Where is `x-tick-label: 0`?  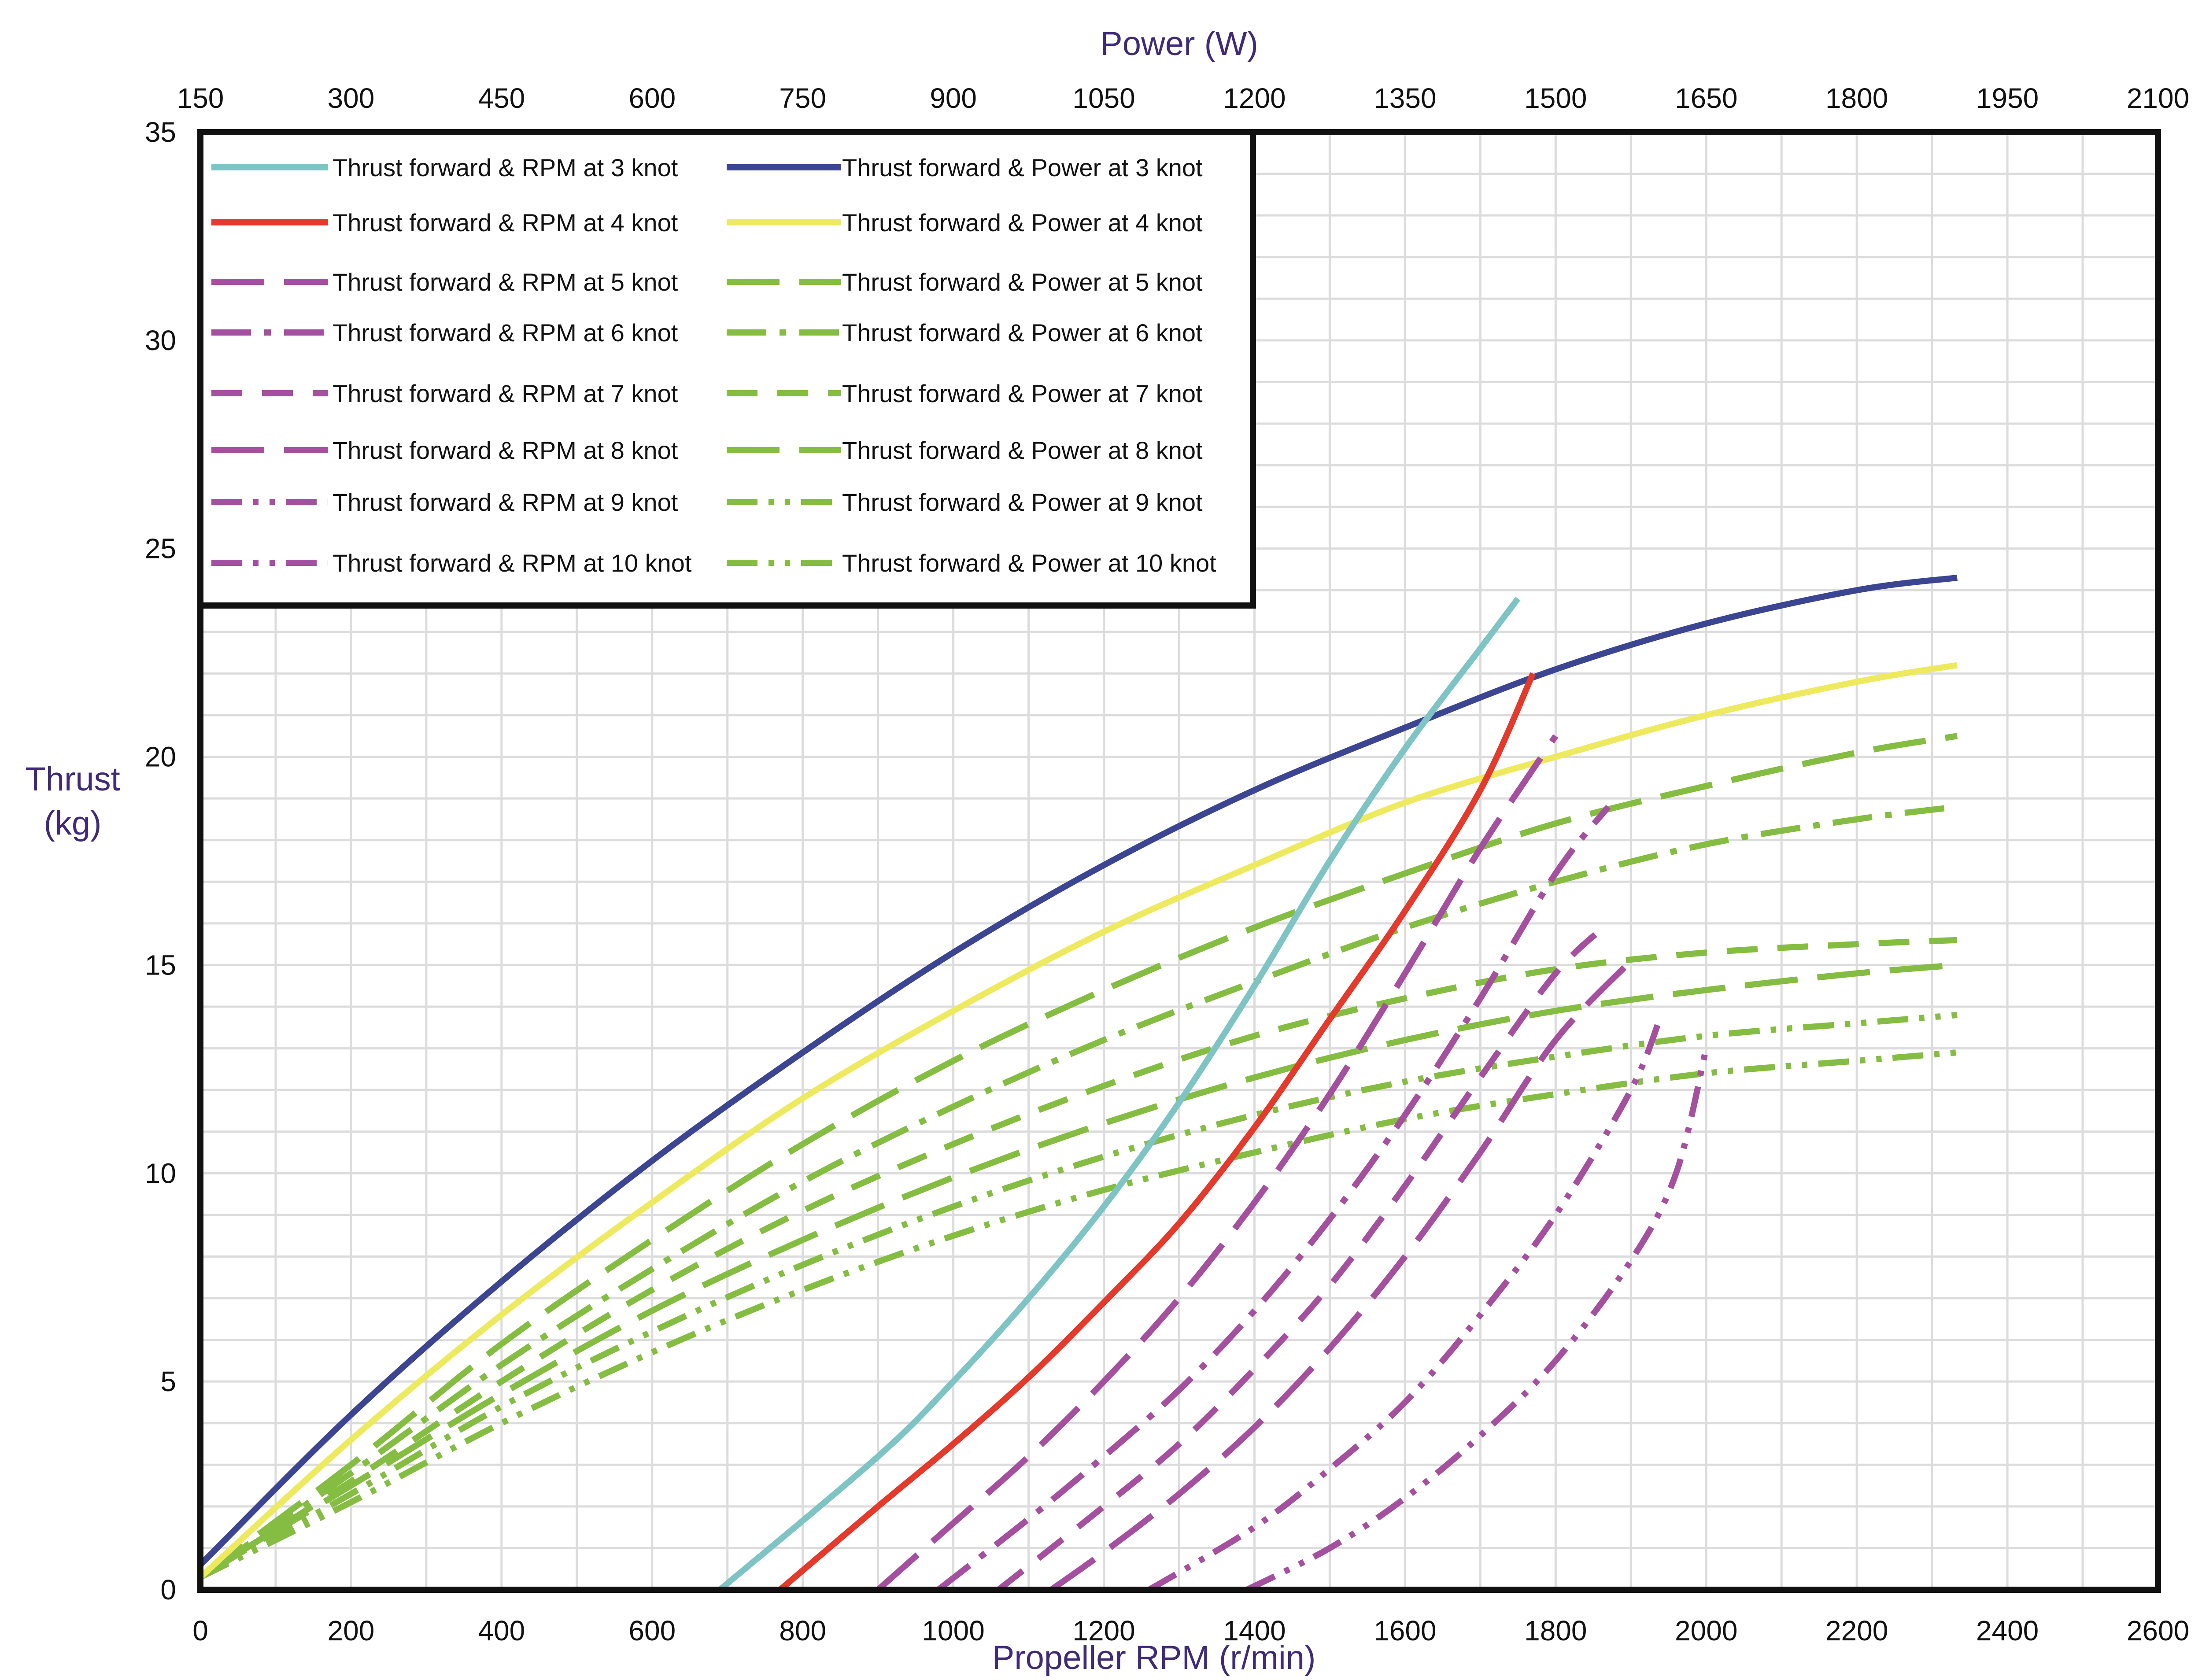
x-tick-label: 0 is located at coordinates (200, 1631).